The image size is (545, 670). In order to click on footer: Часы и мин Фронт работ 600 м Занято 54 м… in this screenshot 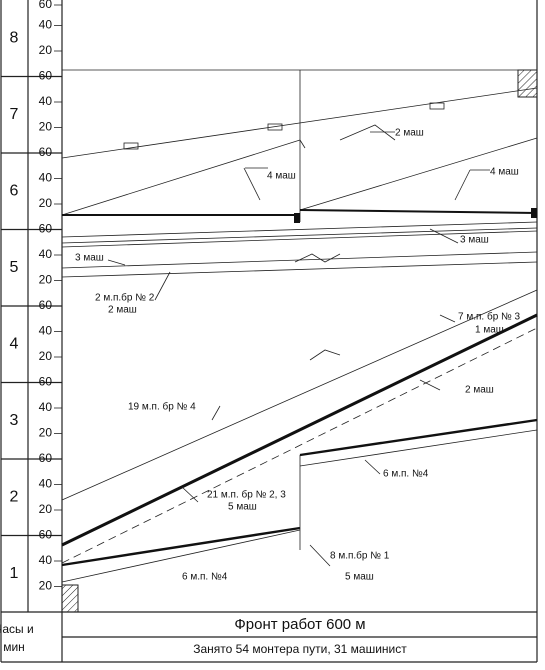, I will do `click(203, 636)`.